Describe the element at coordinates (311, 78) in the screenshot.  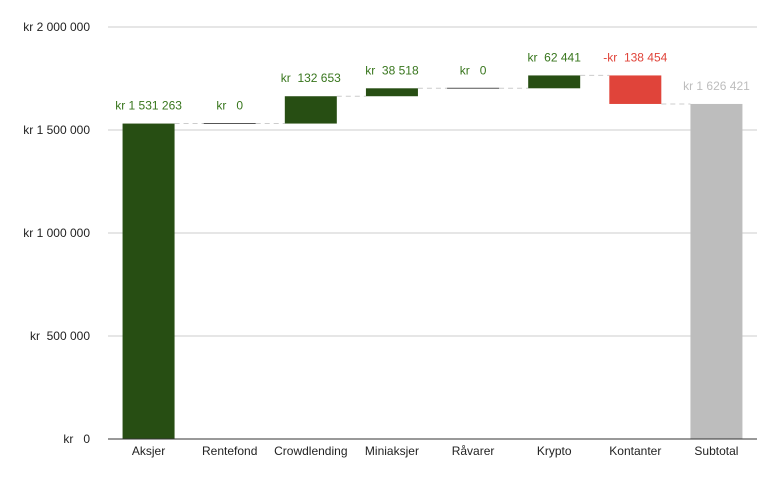
I see `data-label: kr 132 653` at that location.